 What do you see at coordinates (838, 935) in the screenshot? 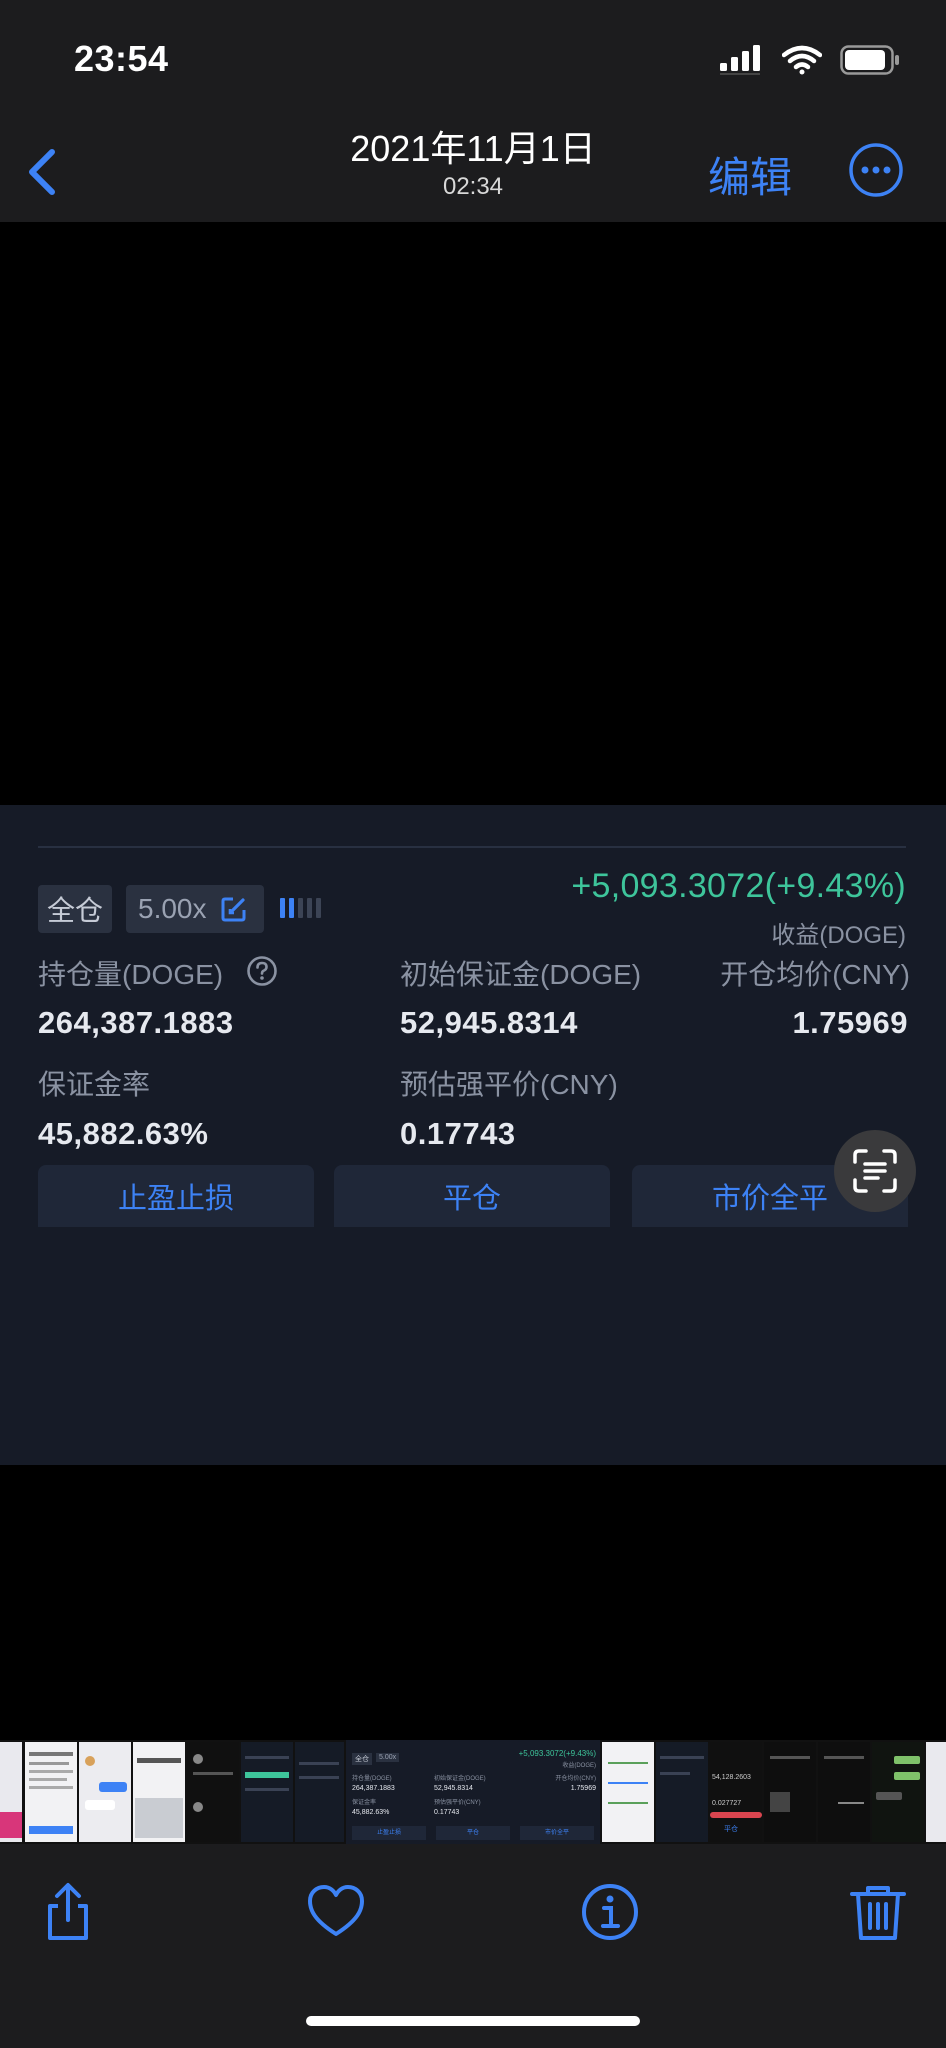
I see `pnl-label: 收益(DOGE)` at bounding box center [838, 935].